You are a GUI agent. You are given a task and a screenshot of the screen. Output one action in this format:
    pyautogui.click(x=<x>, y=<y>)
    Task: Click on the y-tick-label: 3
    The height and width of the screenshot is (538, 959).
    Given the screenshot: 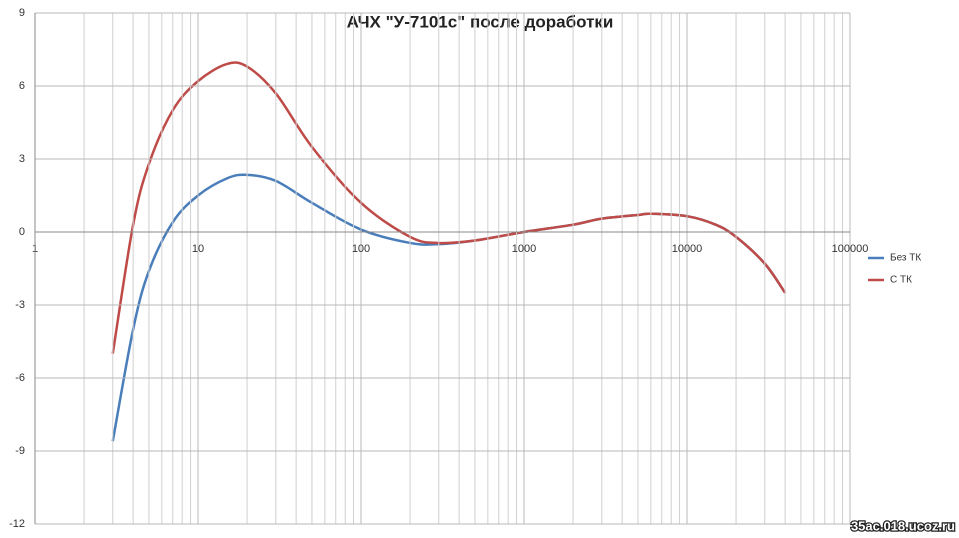 What is the action you would take?
    pyautogui.click(x=22, y=159)
    